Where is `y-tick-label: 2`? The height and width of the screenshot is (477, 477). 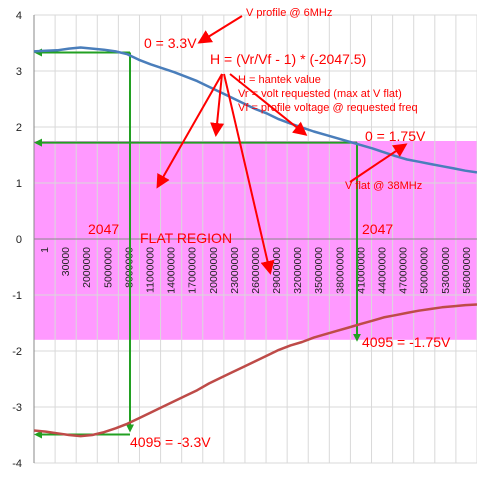
y-tick-label: 2 is located at coordinates (19, 128).